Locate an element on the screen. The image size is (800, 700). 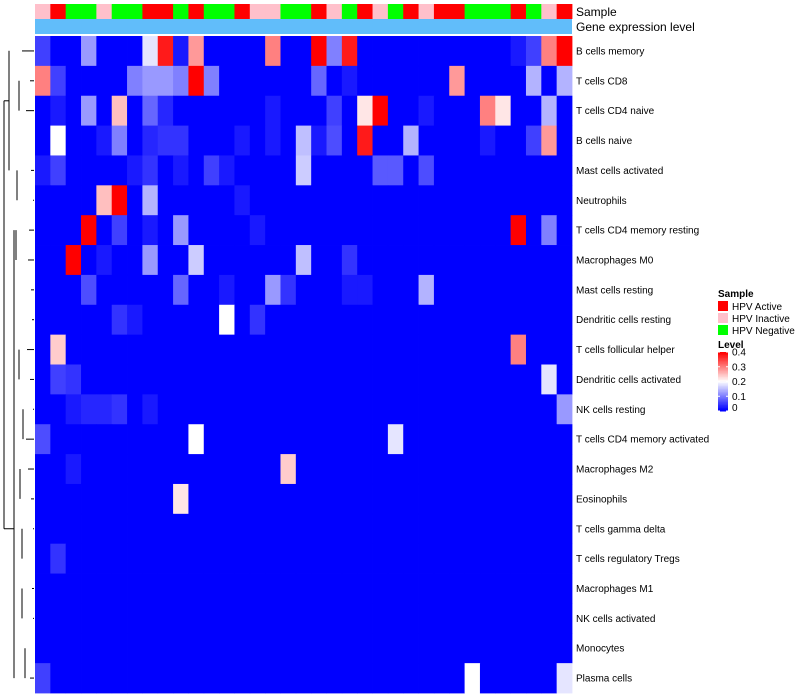
sample-annotation-label: Sample is located at coordinates (596, 12).